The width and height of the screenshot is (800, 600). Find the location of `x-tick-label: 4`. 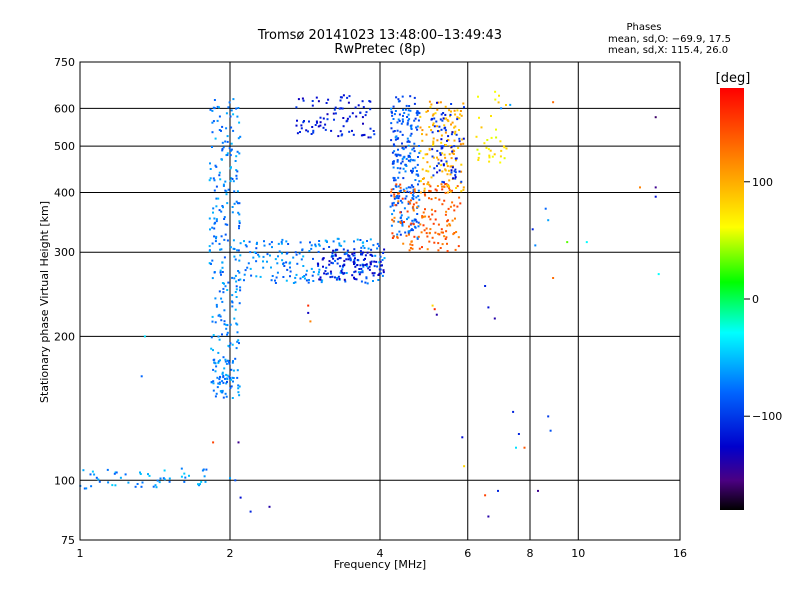

x-tick-label: 4 is located at coordinates (380, 553).